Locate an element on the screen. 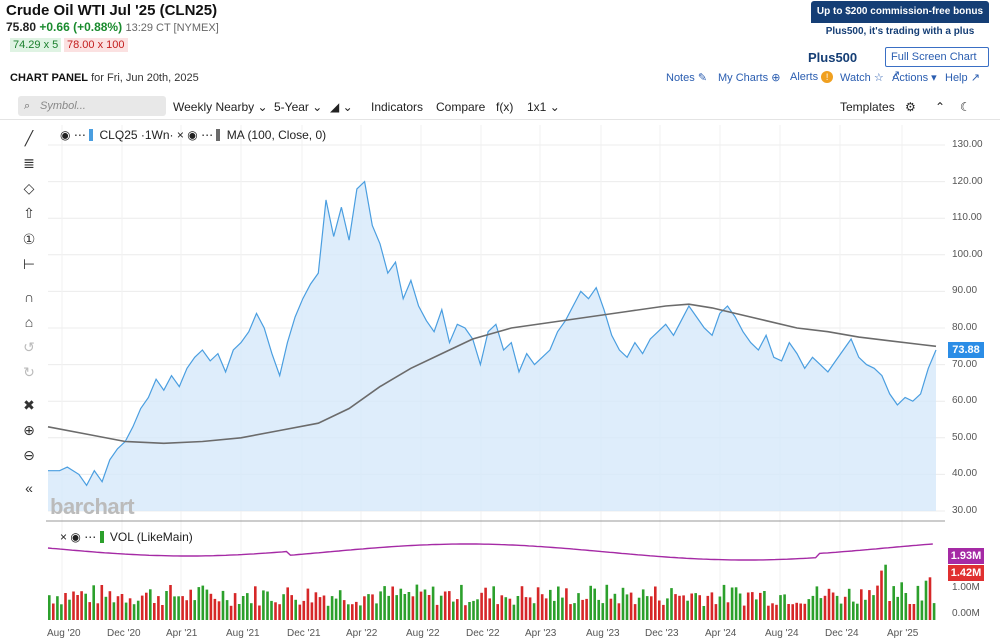  chevron-down-icon: ⌄ is located at coordinates (554, 107).